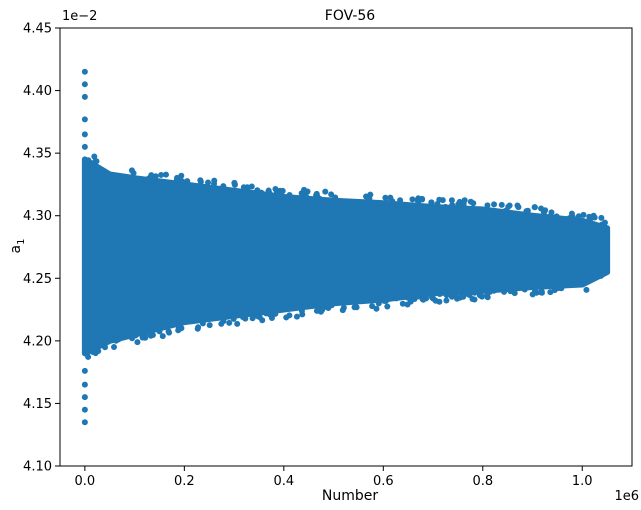  I want to click on x-tick-label: 1.0, so click(582, 481).